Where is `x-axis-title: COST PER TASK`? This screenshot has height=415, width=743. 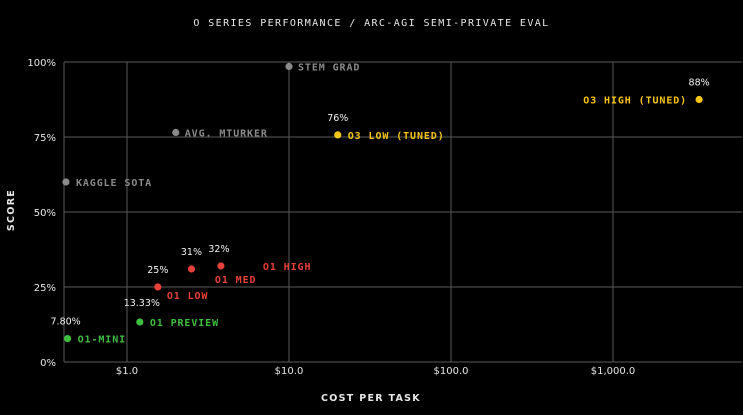 x-axis-title: COST PER TASK is located at coordinates (371, 398).